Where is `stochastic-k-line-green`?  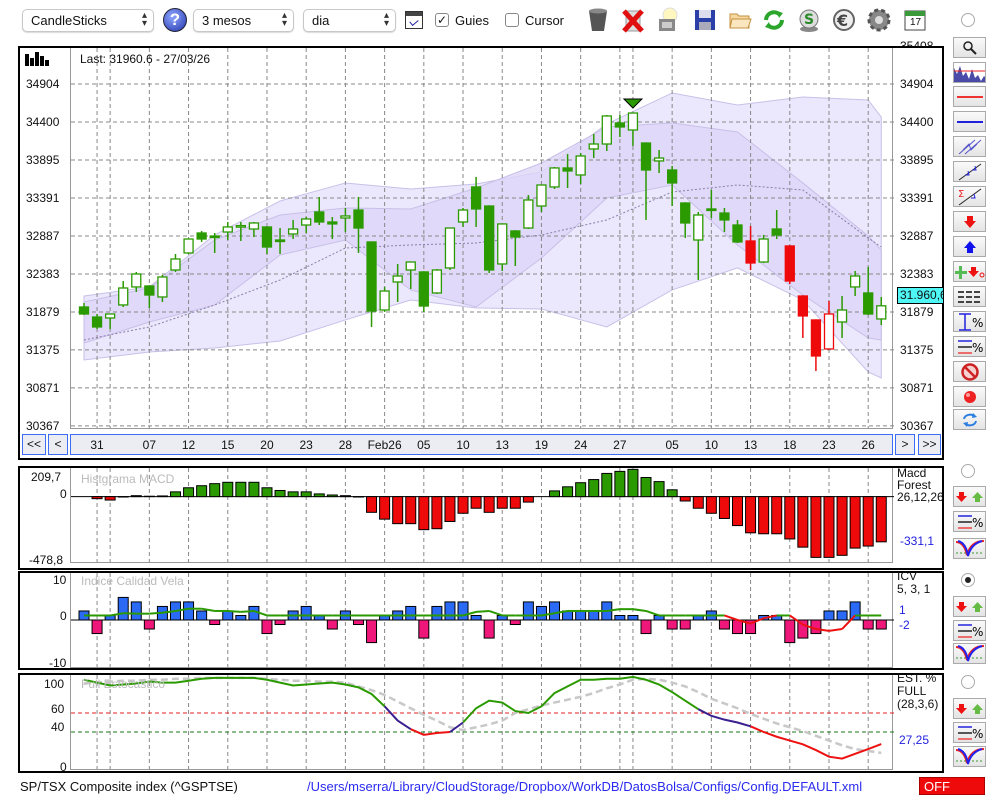
stochastic-k-line-green is located at coordinates (580, 699).